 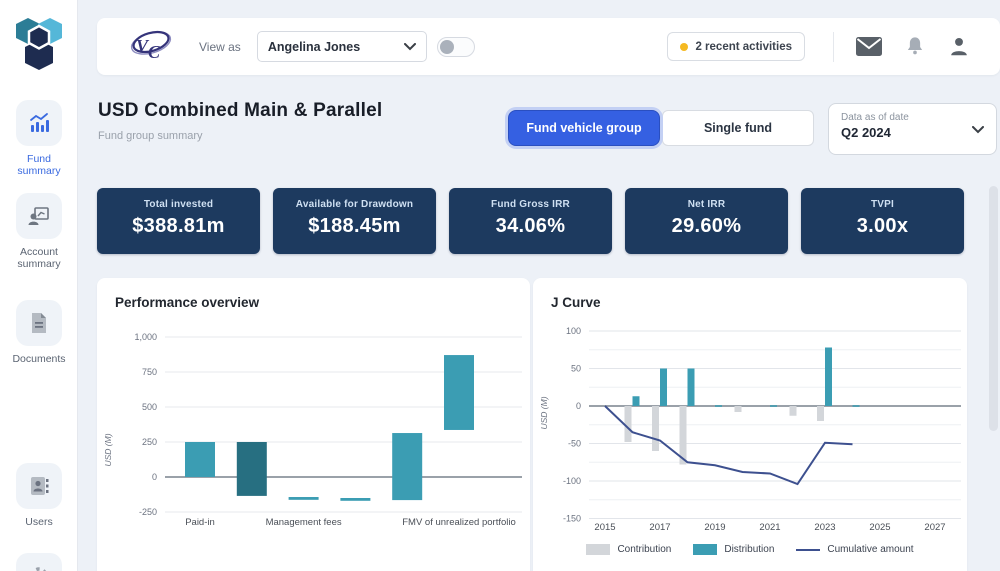 I want to click on legend-item: Distribution, so click(x=733, y=549).